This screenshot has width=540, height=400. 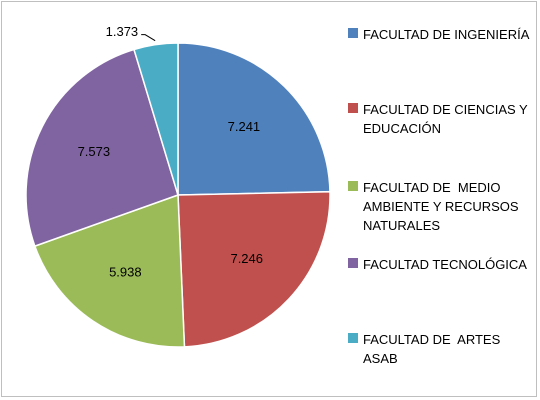 I want to click on legend-label: FACULTAD TECNOLÓGICA, so click(x=445, y=264).